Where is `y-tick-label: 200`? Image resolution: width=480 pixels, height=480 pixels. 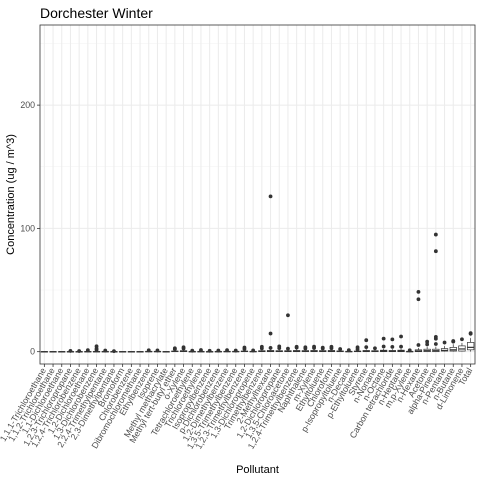
y-tick-label: 200 is located at coordinates (27, 105).